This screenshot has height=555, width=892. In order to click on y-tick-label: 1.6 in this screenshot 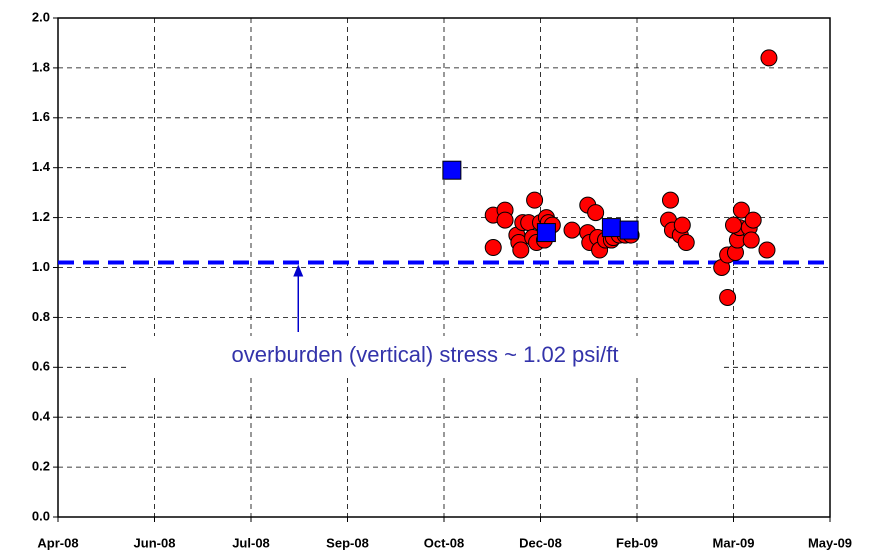, I will do `click(41, 116)`.